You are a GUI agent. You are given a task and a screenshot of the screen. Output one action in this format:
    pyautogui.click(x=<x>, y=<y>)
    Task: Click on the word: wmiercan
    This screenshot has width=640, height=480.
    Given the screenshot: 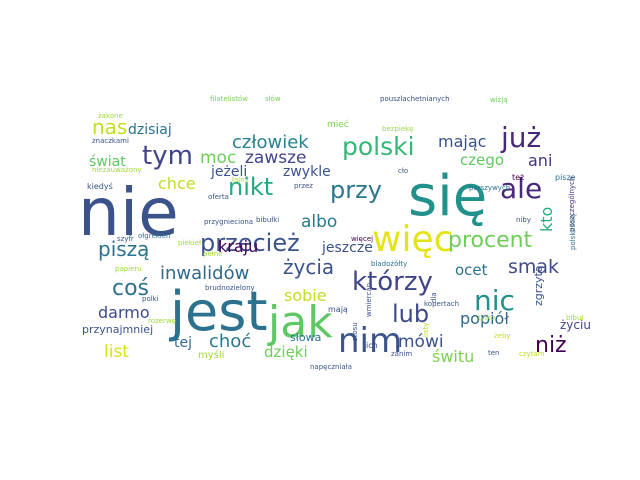 What is the action you would take?
    pyautogui.click(x=369, y=300)
    